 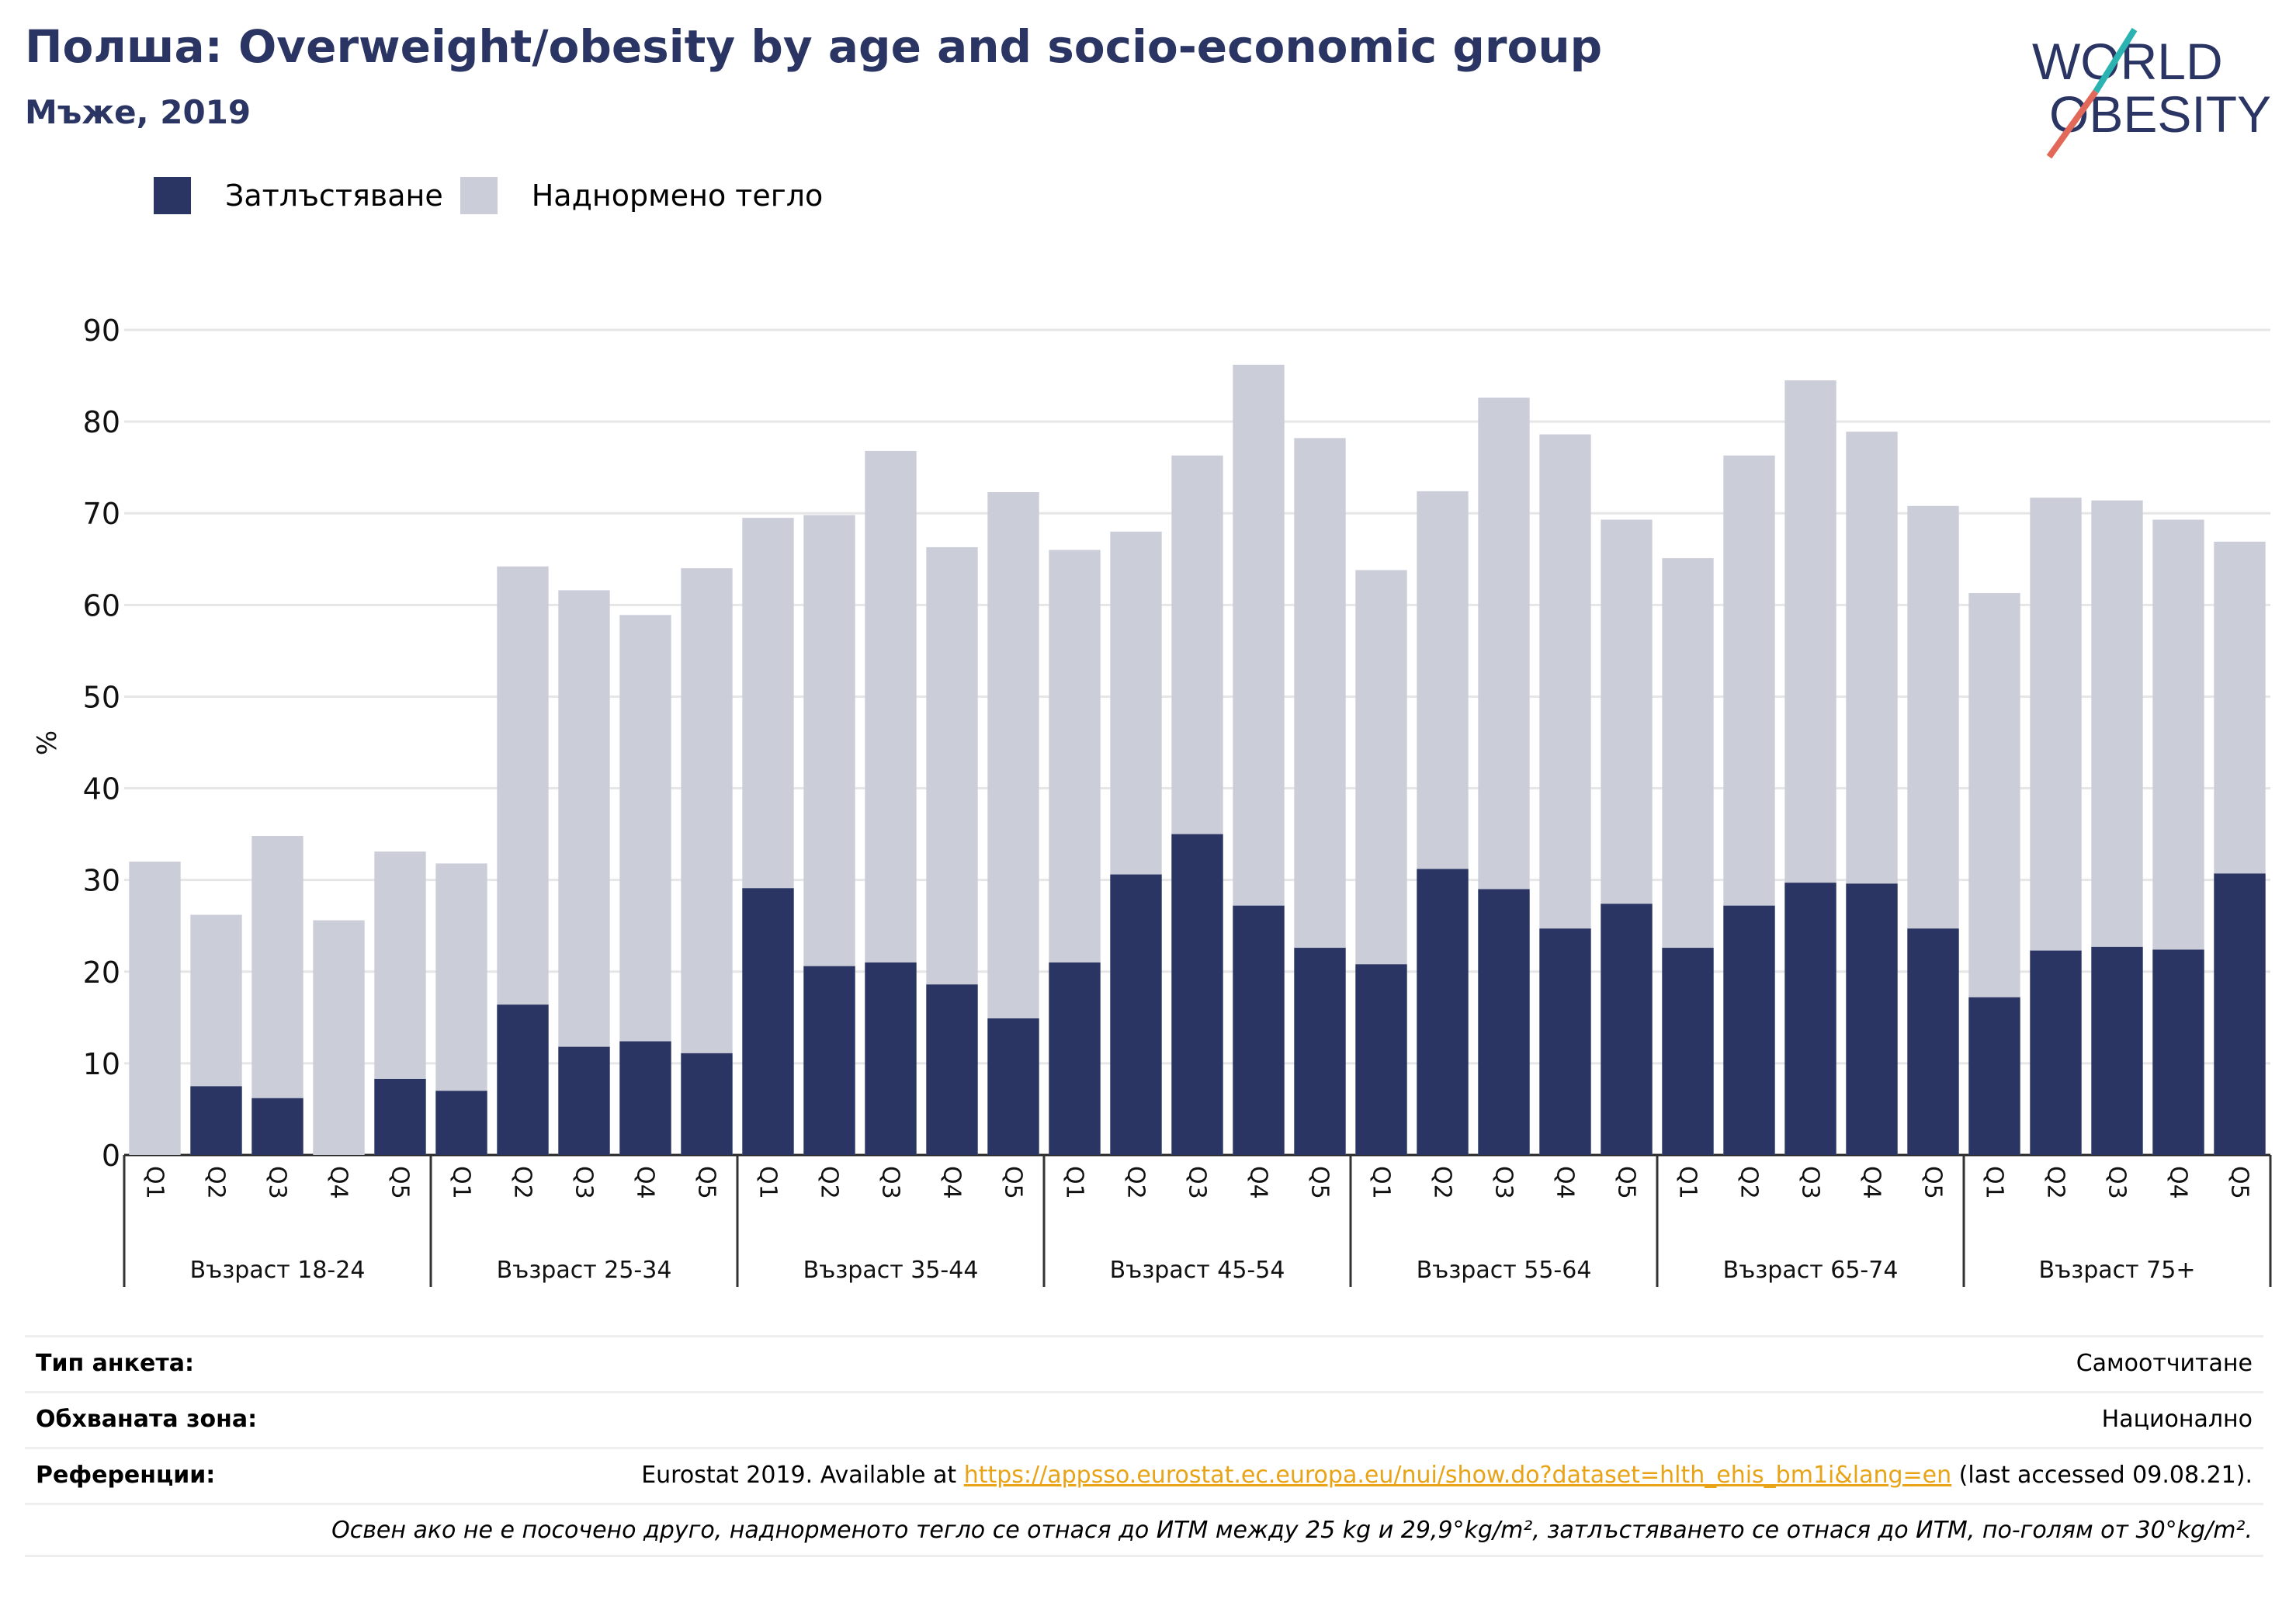 What do you see at coordinates (126, 1475) in the screenshot?
I see `references-key: Референции:` at bounding box center [126, 1475].